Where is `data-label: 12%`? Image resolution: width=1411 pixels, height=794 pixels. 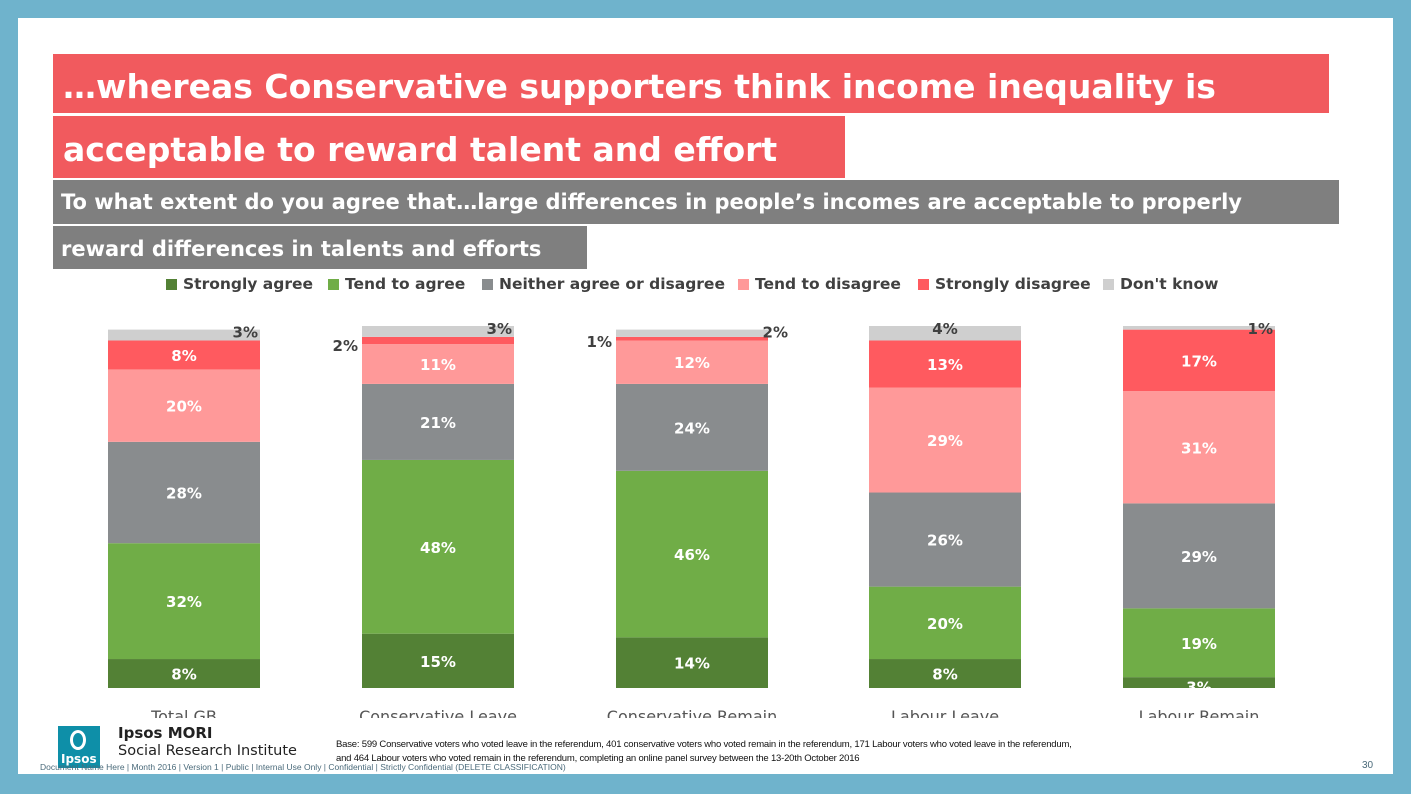
data-label: 12% is located at coordinates (692, 363).